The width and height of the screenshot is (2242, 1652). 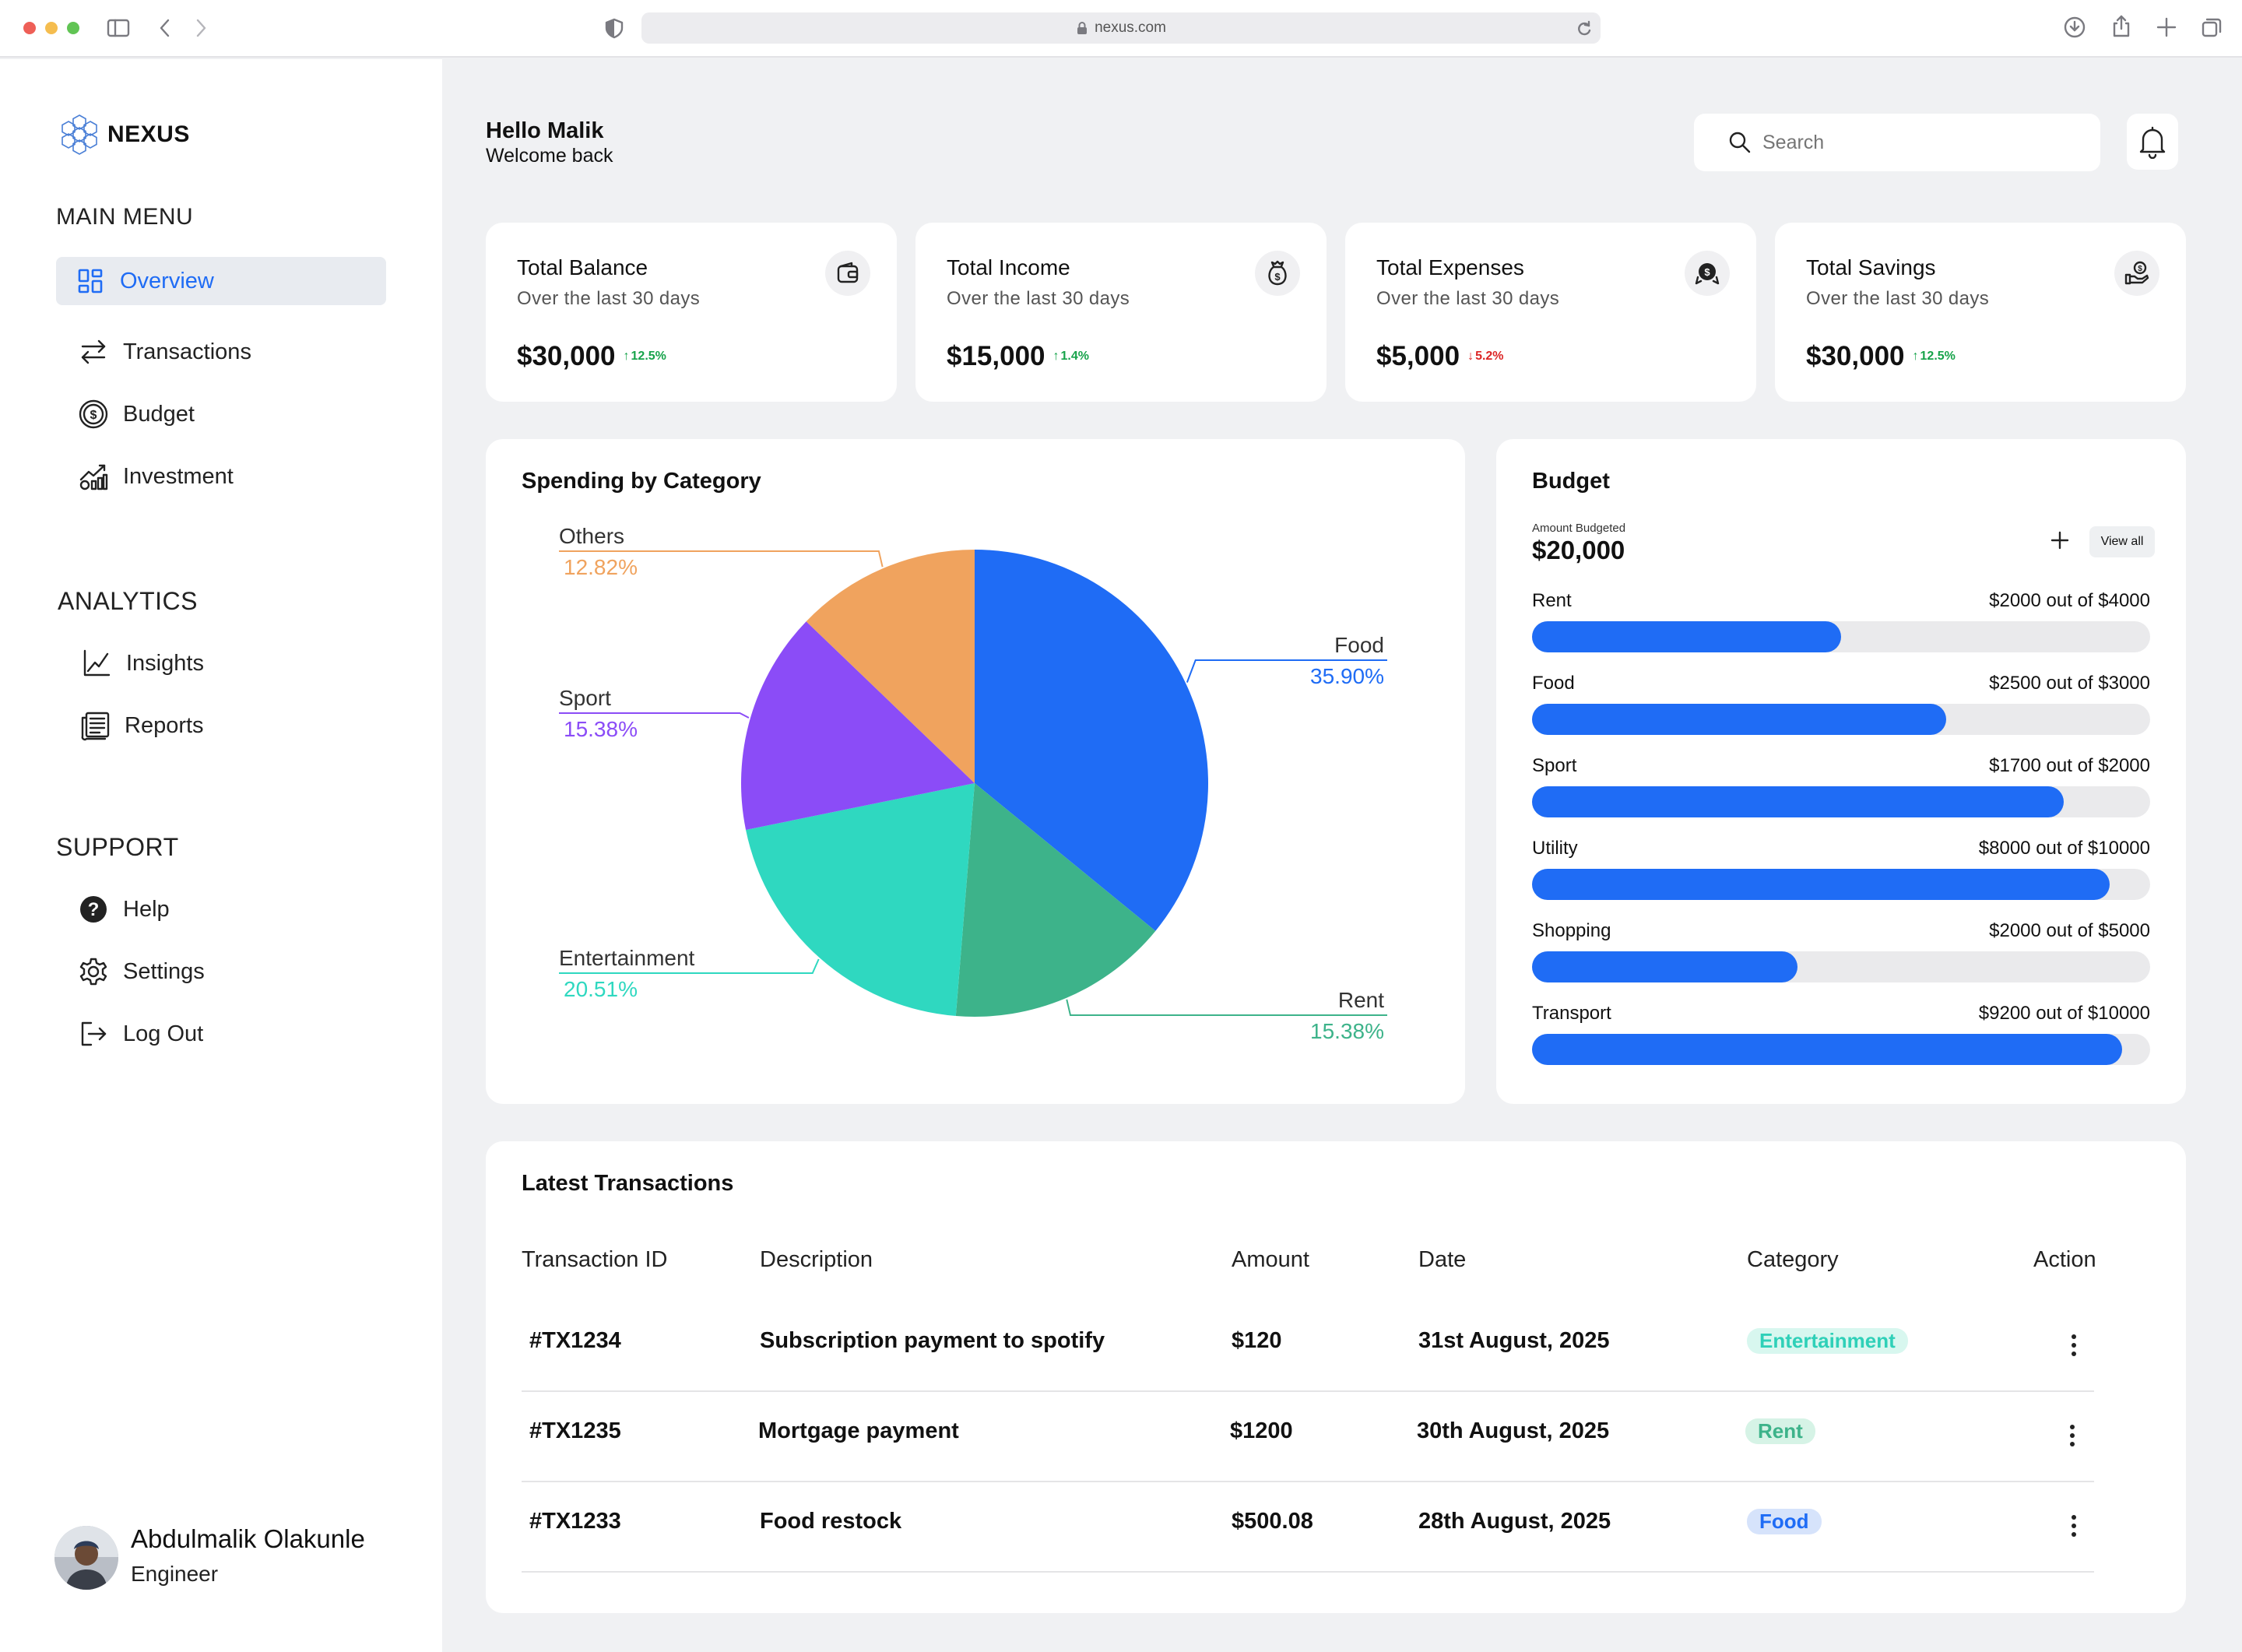 What do you see at coordinates (2060, 540) in the screenshot?
I see `add-budget-button` at bounding box center [2060, 540].